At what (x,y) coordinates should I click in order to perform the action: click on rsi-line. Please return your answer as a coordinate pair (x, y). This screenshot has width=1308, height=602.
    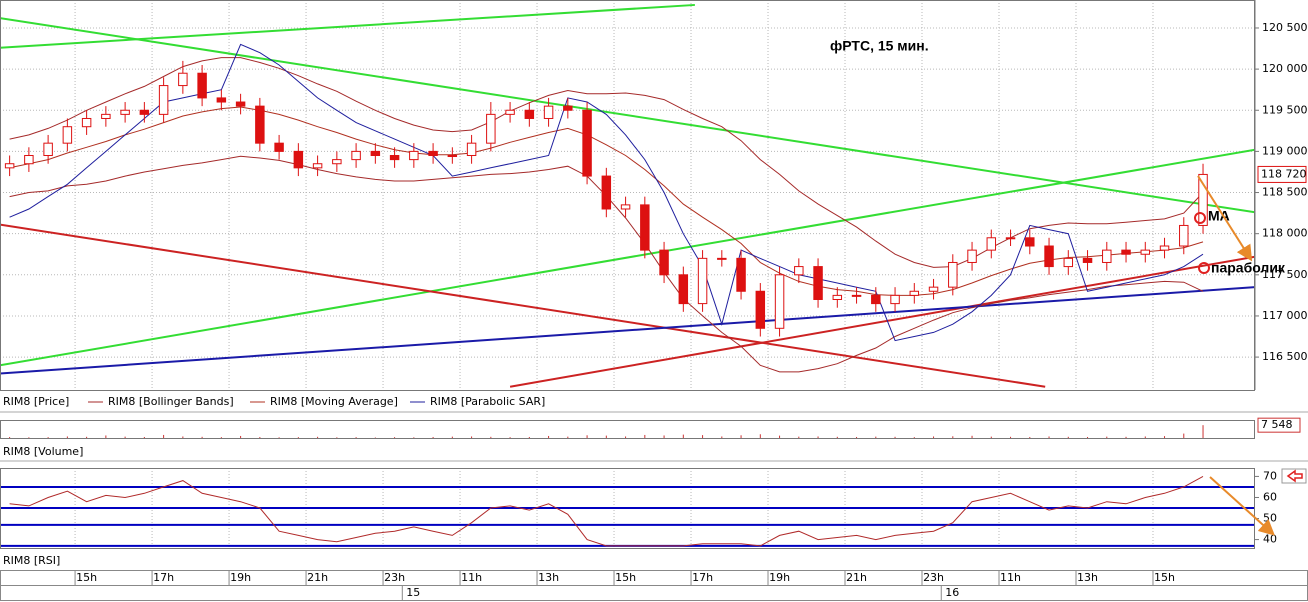
    Looking at the image, I should click on (606, 511).